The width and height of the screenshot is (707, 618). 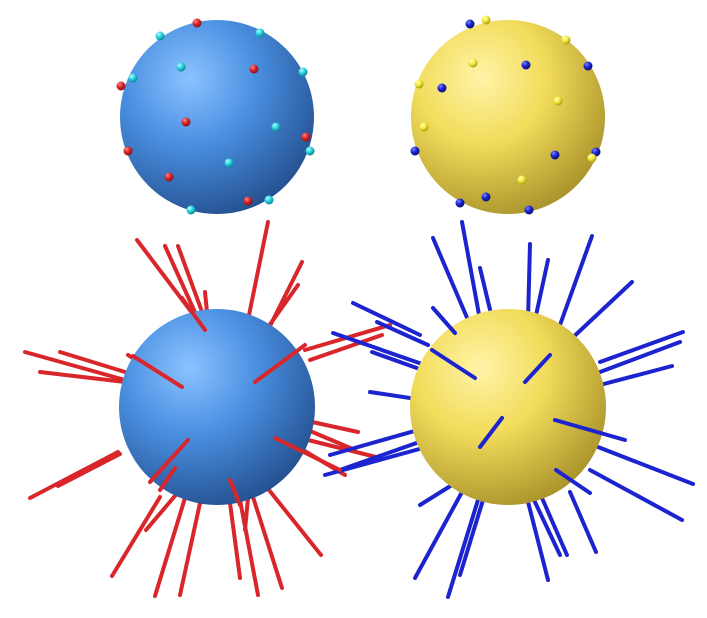 What do you see at coordinates (508, 407) in the screenshot?
I see `yellow-sphere-bottom` at bounding box center [508, 407].